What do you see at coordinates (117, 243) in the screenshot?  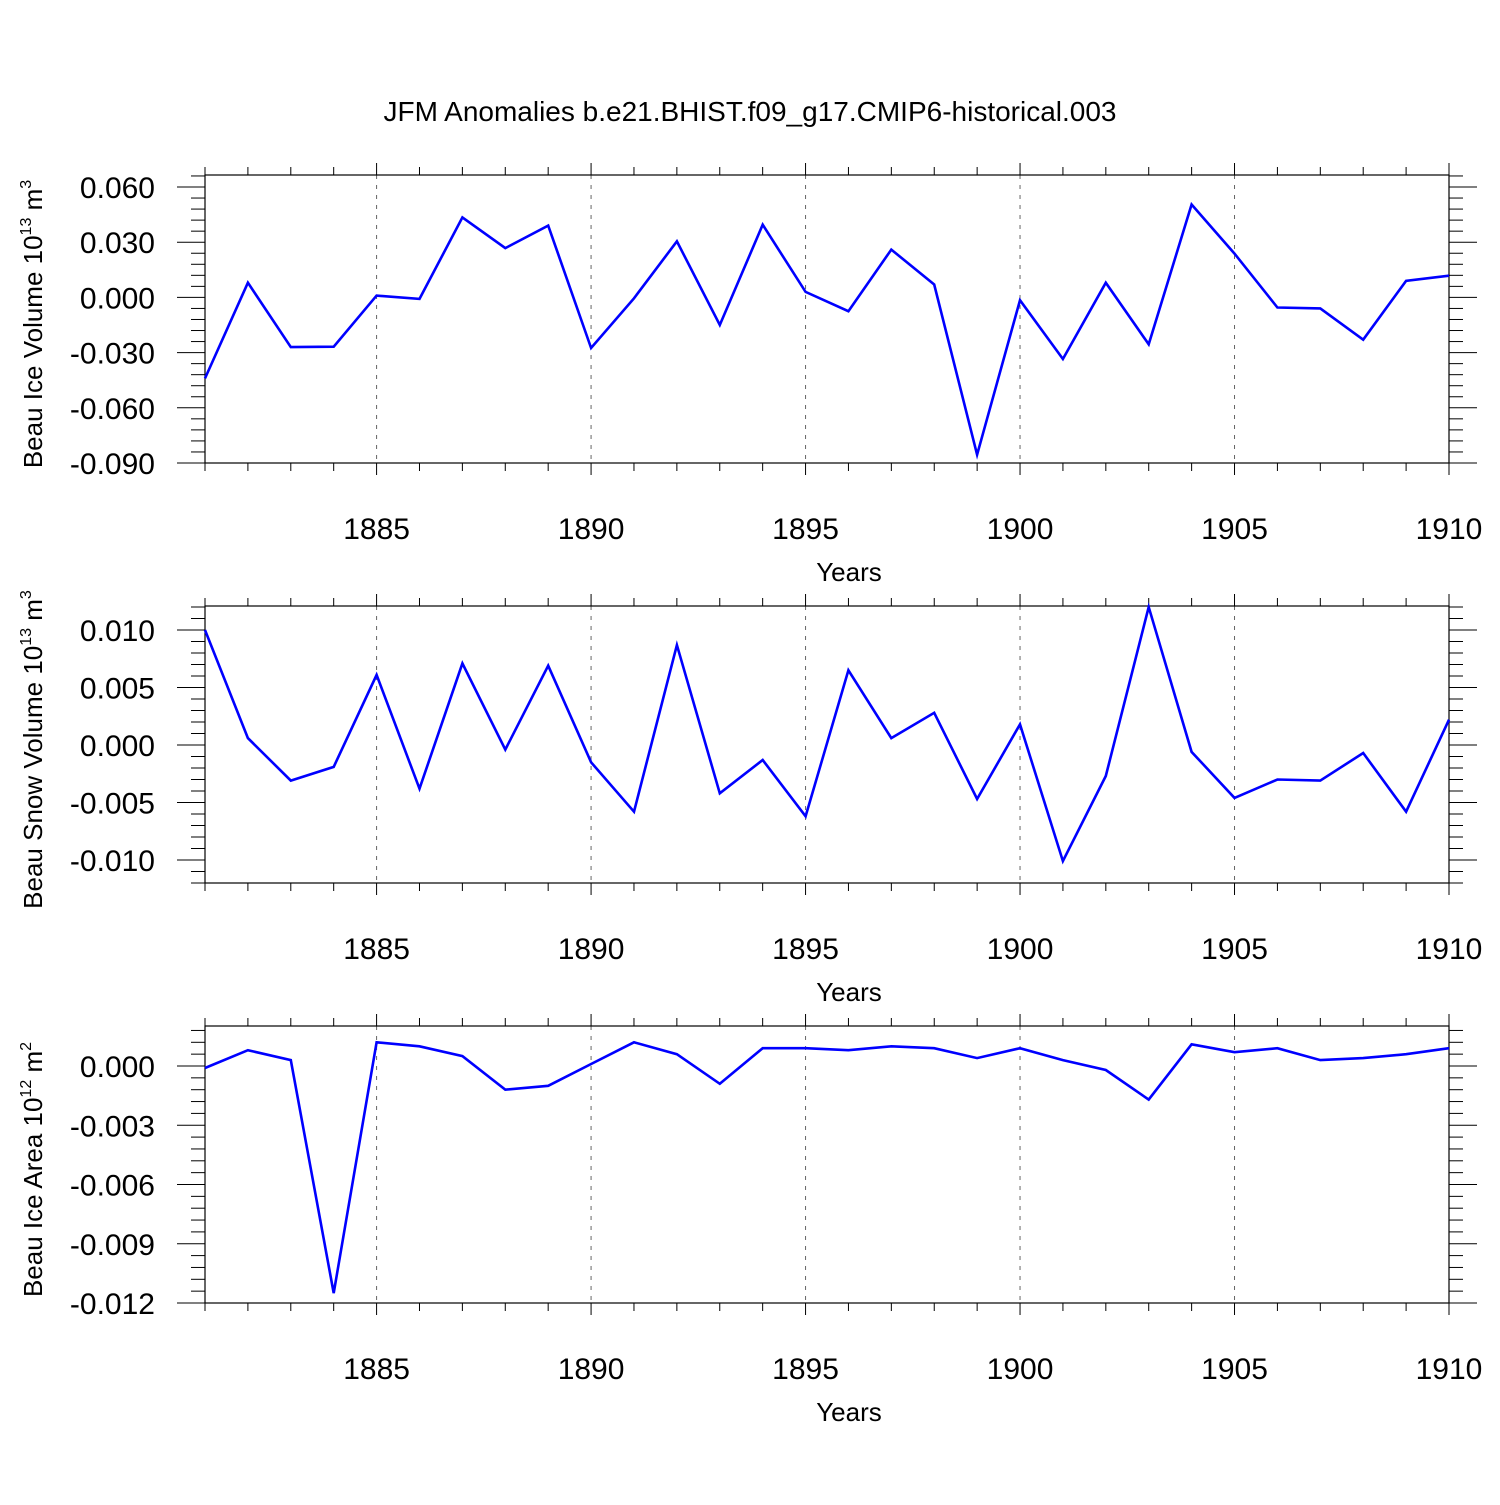 I see `y-tick-label: 0.030` at bounding box center [117, 243].